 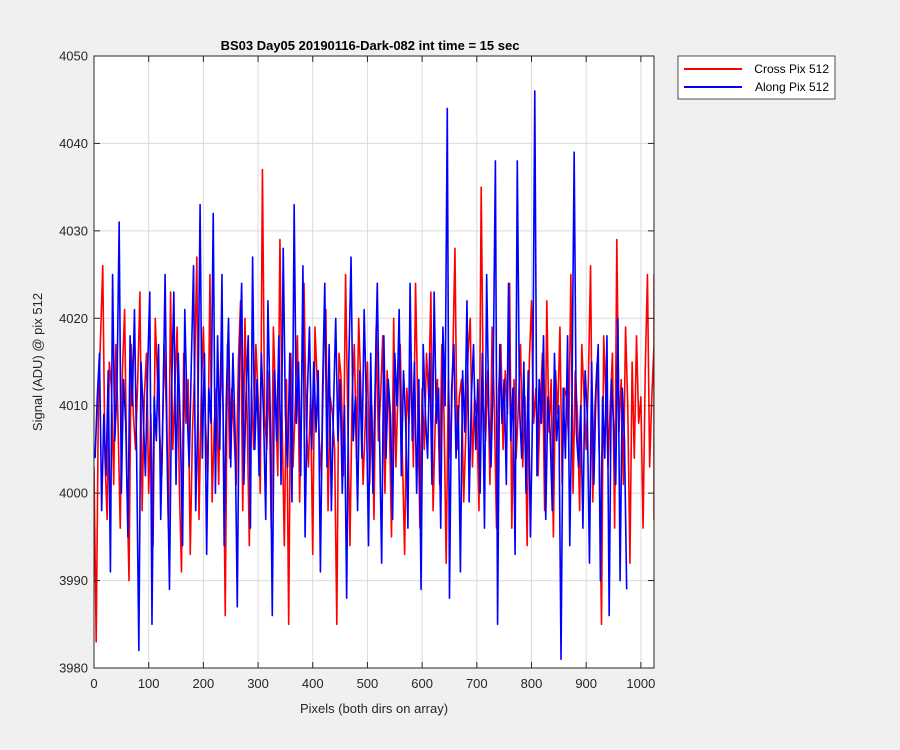 I want to click on legend: Cross Pix 512 Along Pix 512, so click(x=756, y=77).